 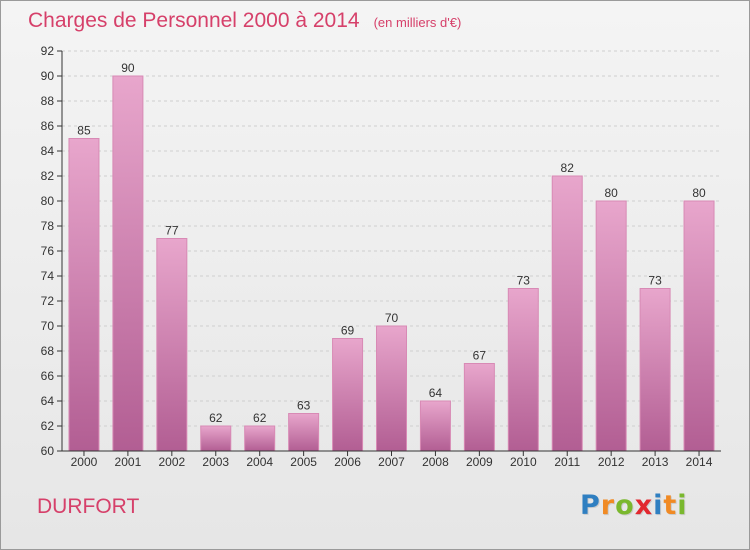 I want to click on y-tick-label: 84, so click(x=48, y=151).